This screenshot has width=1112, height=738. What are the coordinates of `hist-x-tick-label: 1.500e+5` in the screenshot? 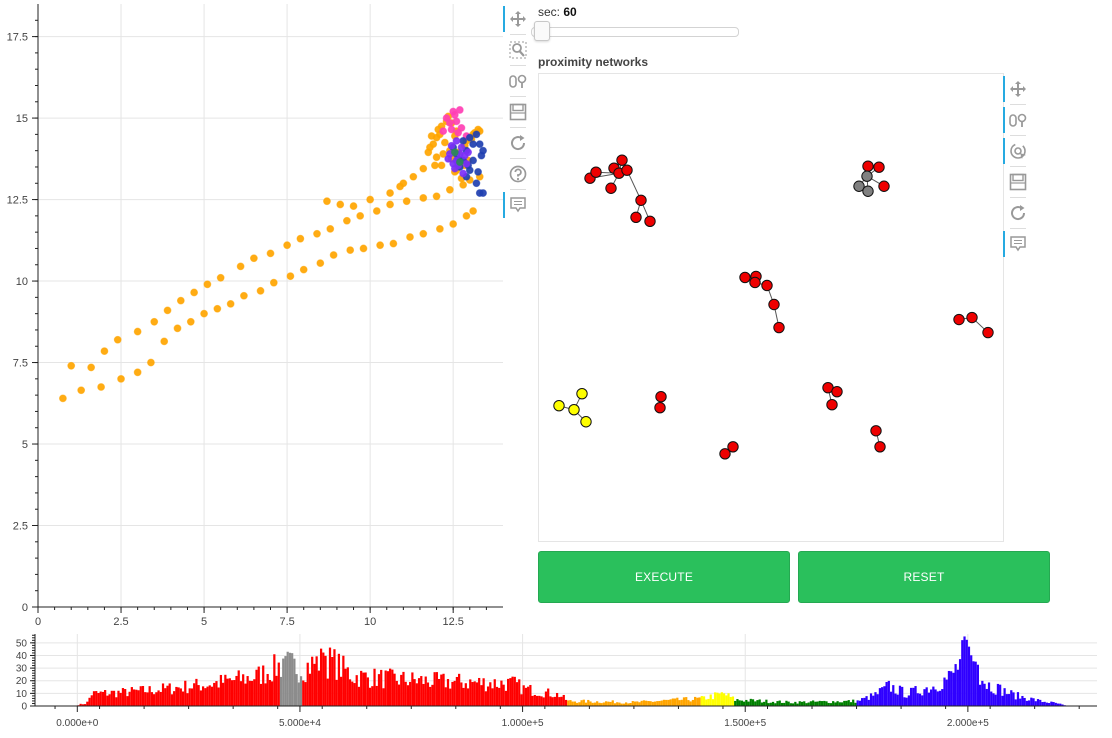 It's located at (745, 723).